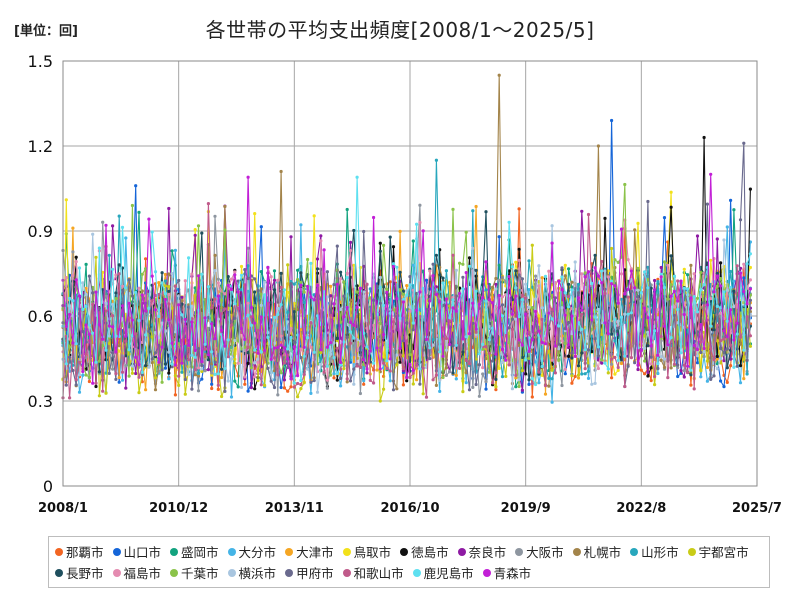 The height and width of the screenshot is (600, 800). What do you see at coordinates (372, 552) in the screenshot?
I see `legend-label: 鳥取市` at bounding box center [372, 552].